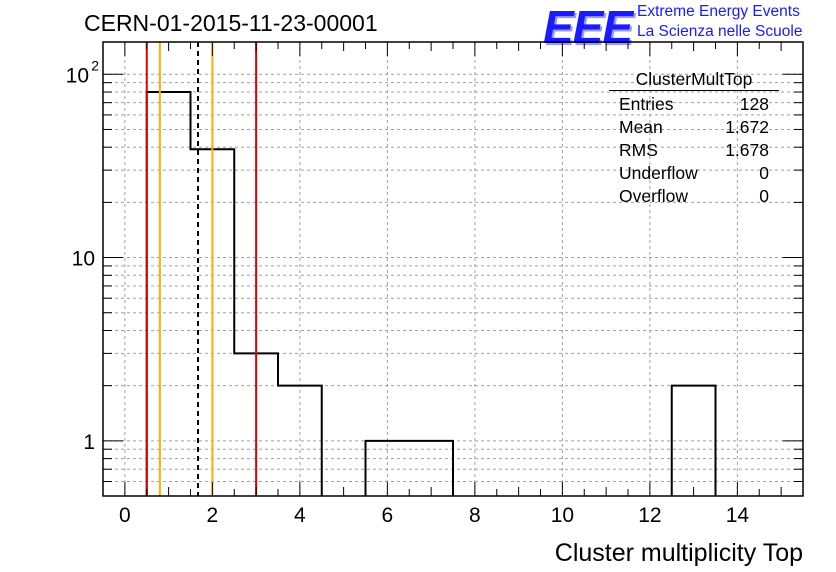  What do you see at coordinates (694, 196) in the screenshot?
I see `stats-row: Overflow 0` at bounding box center [694, 196].